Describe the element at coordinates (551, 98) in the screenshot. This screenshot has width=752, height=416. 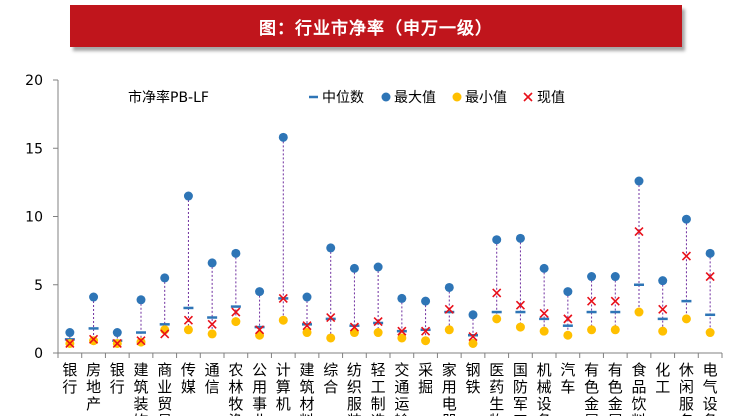
I see `legend-current-label: 现值` at that location.